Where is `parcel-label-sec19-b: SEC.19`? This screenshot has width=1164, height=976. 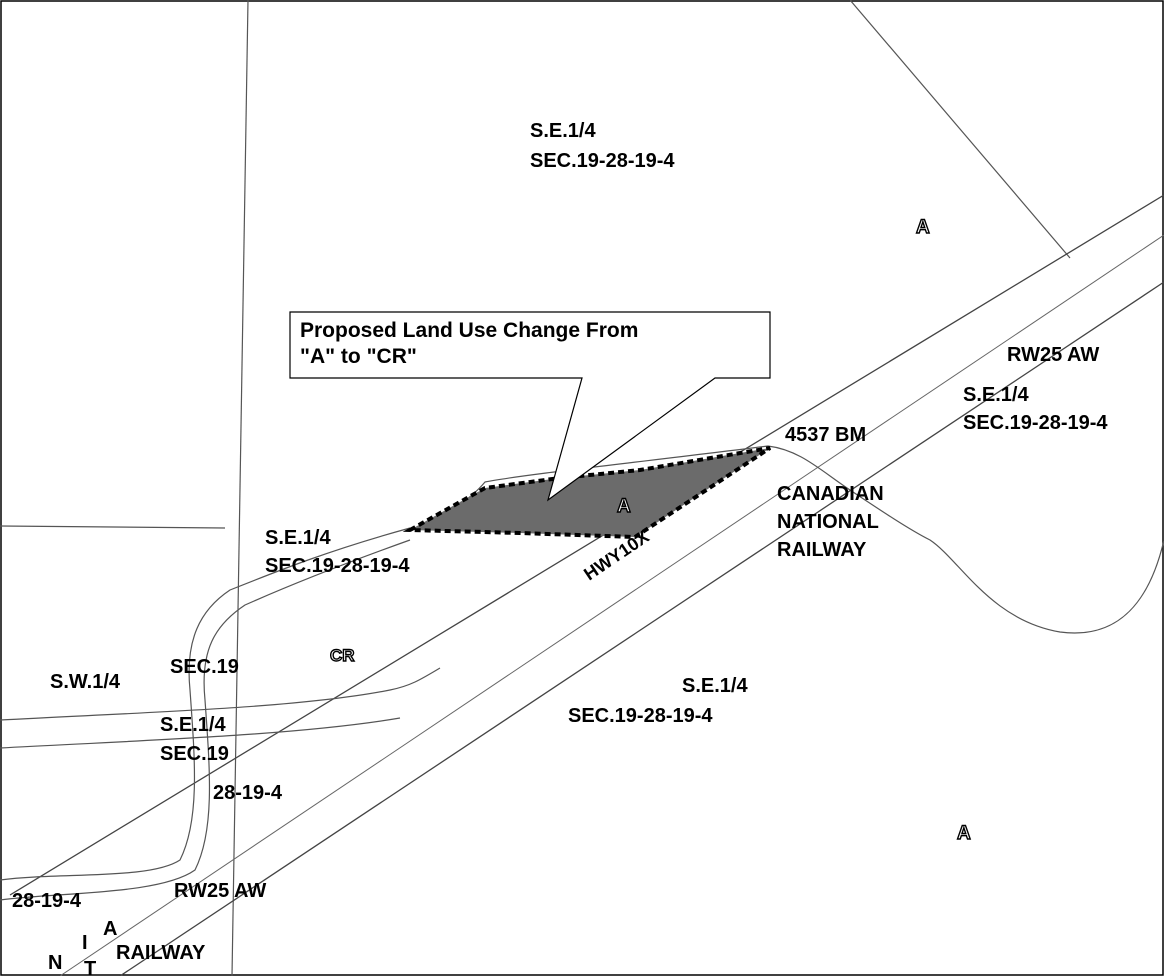
parcel-label-sec19-b: SEC.19 is located at coordinates (194, 754).